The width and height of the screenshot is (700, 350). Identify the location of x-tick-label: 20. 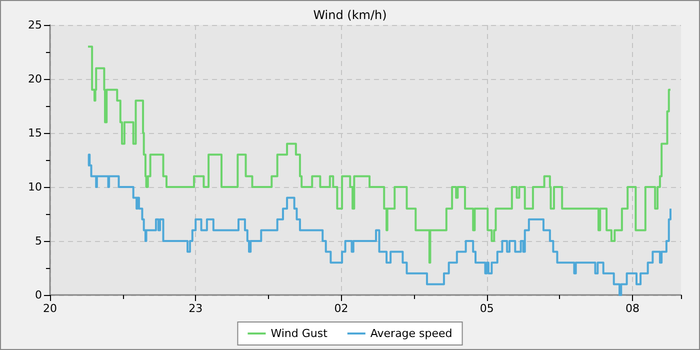
(50, 308).